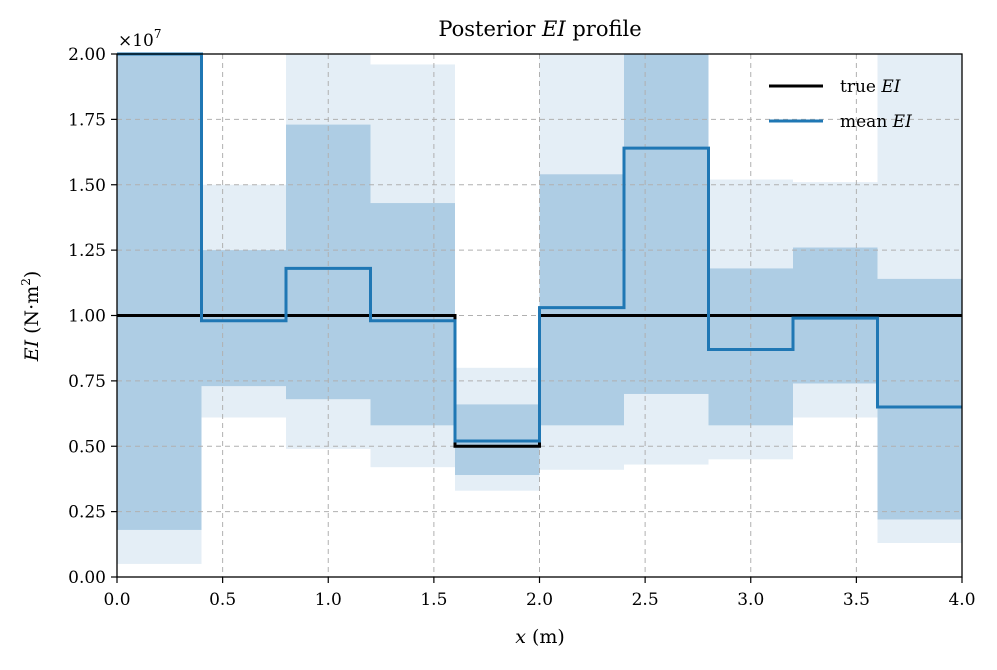 The image size is (997, 670). I want to click on y-tick-label: 0.00, so click(87, 578).